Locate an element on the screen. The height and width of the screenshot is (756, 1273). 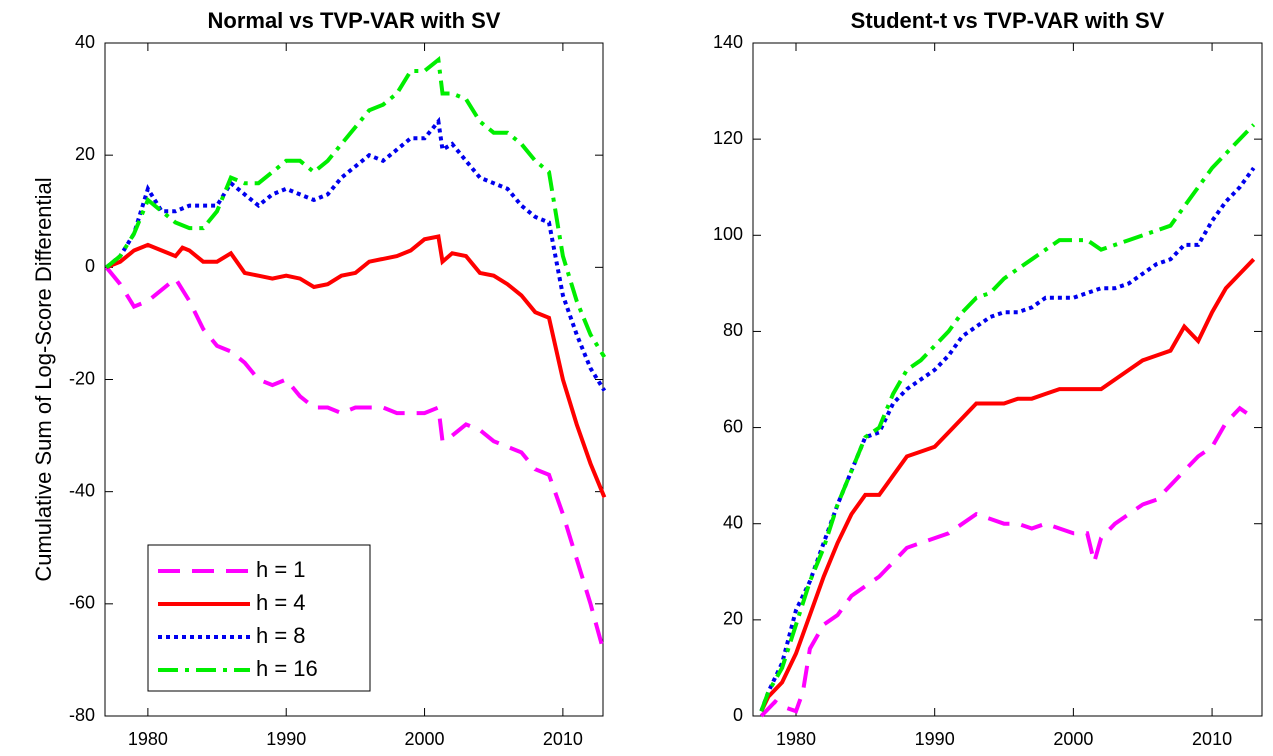
legend-label: h = 8 is located at coordinates (281, 635).